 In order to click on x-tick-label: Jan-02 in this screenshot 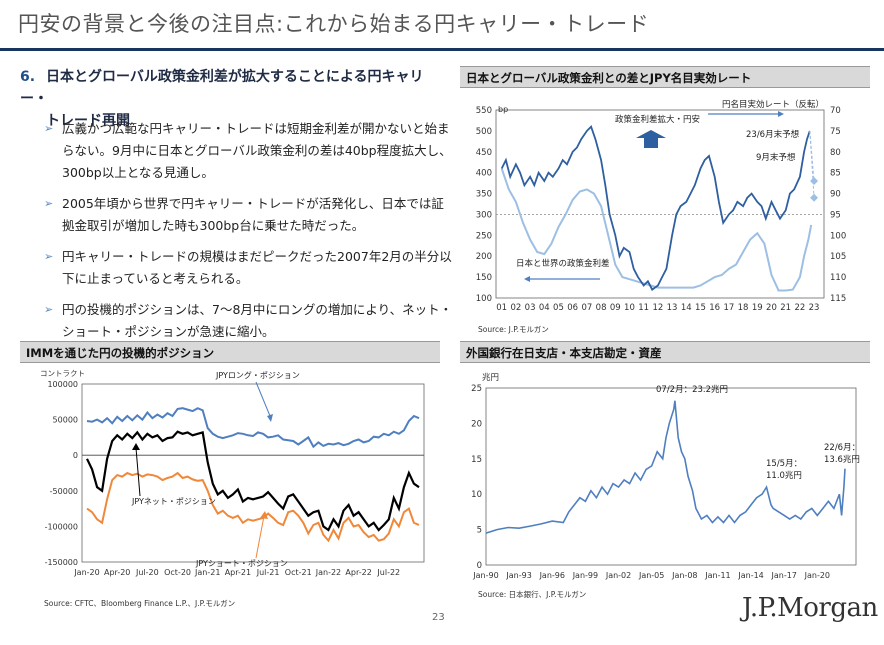, I will do `click(618, 575)`.